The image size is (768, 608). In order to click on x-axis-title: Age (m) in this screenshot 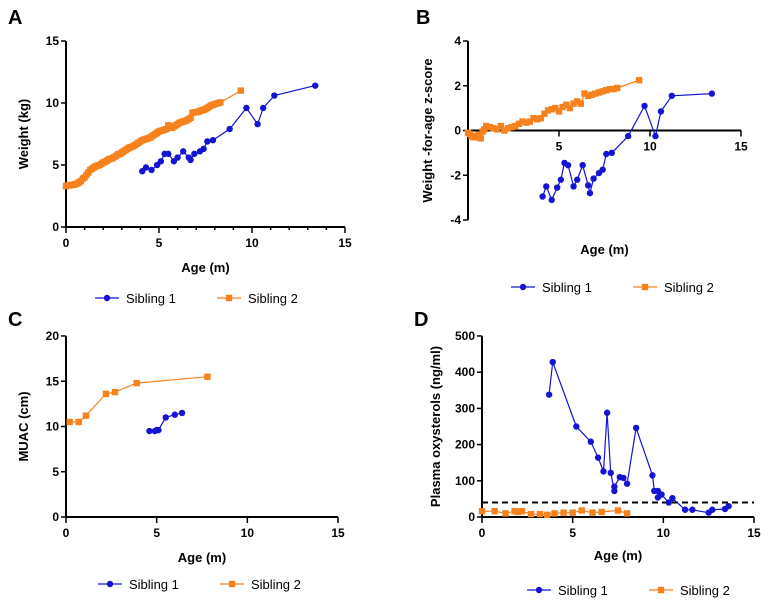, I will do `click(618, 555)`.